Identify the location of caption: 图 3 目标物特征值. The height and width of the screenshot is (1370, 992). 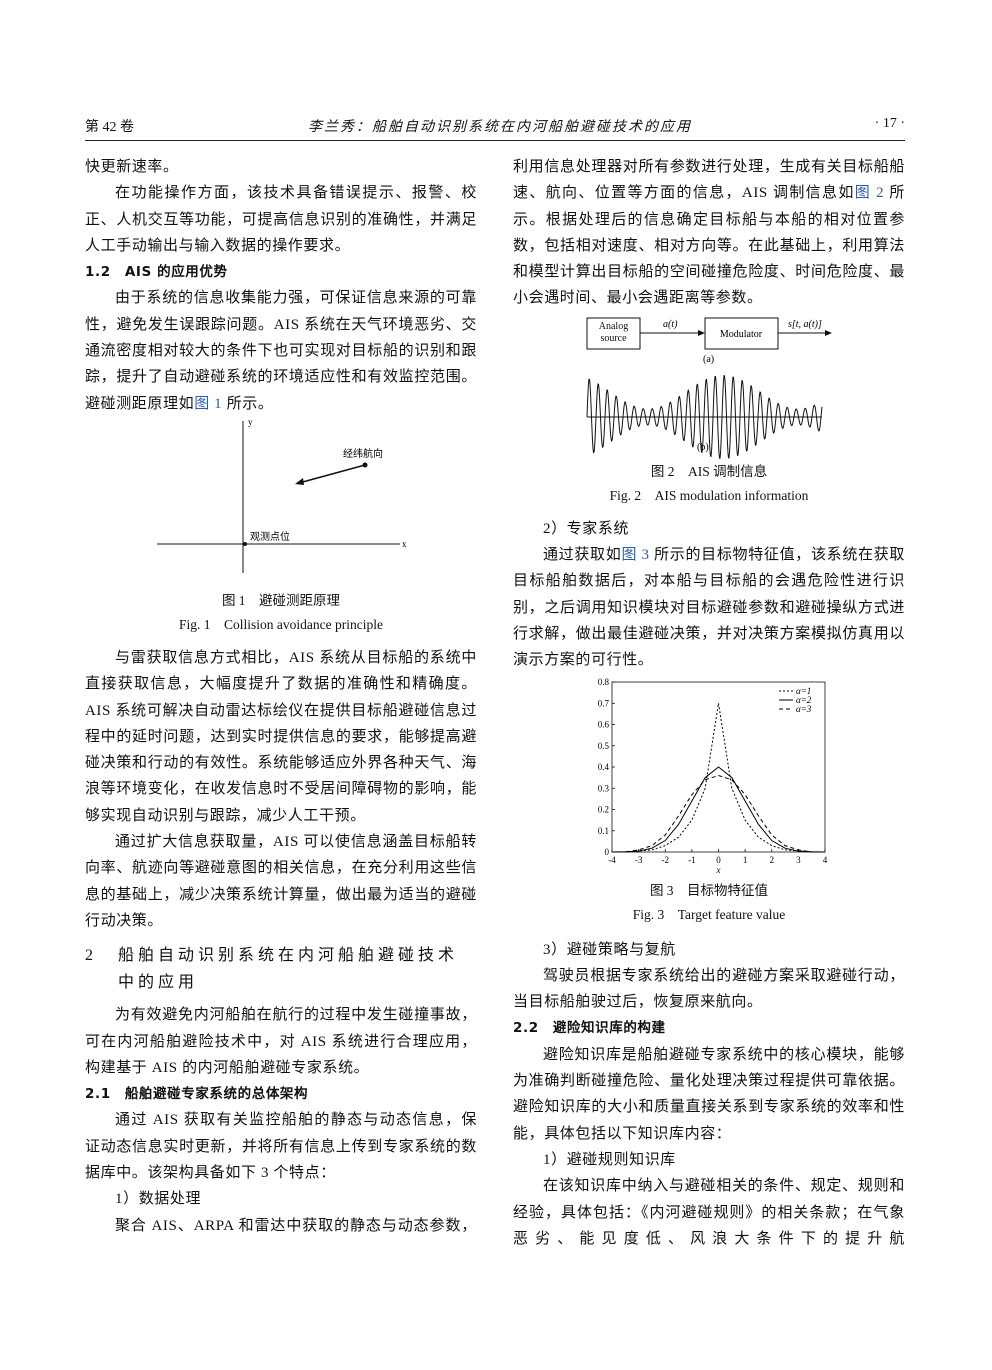
(709, 890).